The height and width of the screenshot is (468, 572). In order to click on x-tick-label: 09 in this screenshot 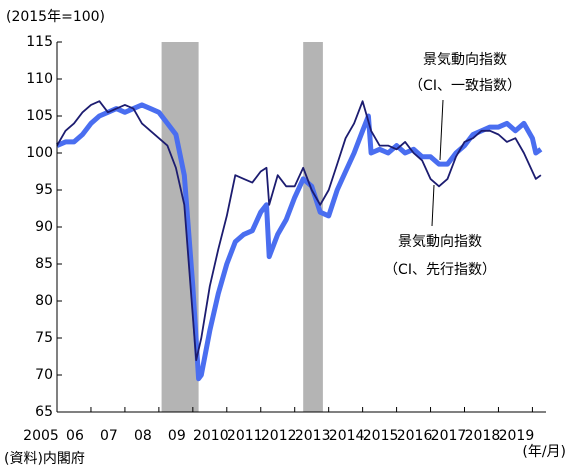, I will do `click(177, 436)`.